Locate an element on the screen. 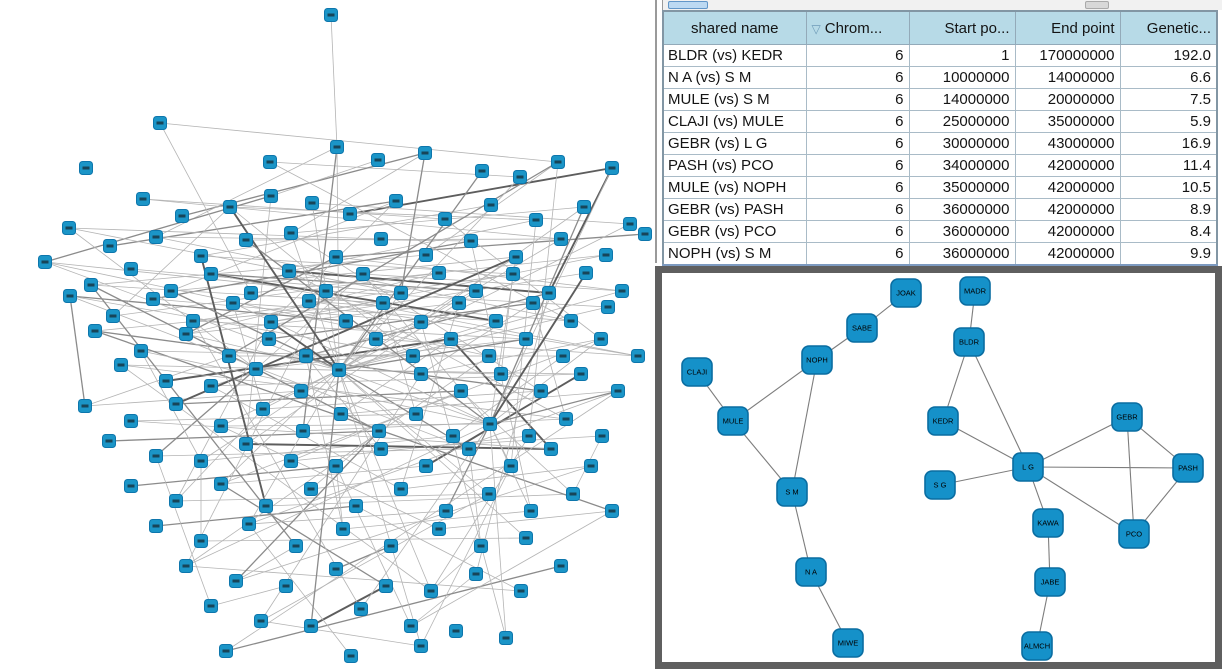  node-noph: NOPH is located at coordinates (817, 360).